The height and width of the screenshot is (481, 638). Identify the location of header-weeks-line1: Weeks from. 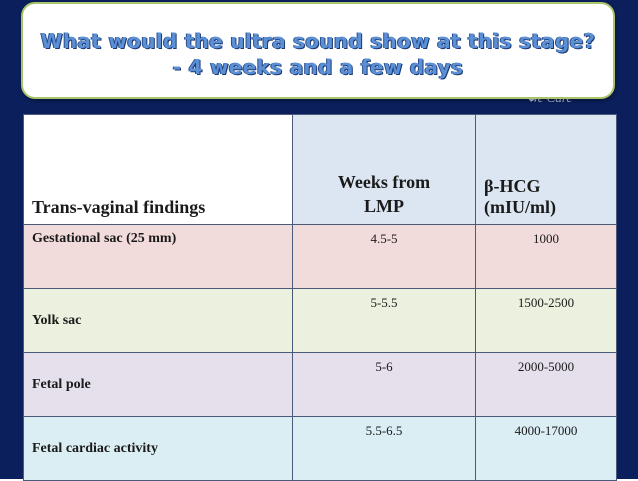
(384, 182).